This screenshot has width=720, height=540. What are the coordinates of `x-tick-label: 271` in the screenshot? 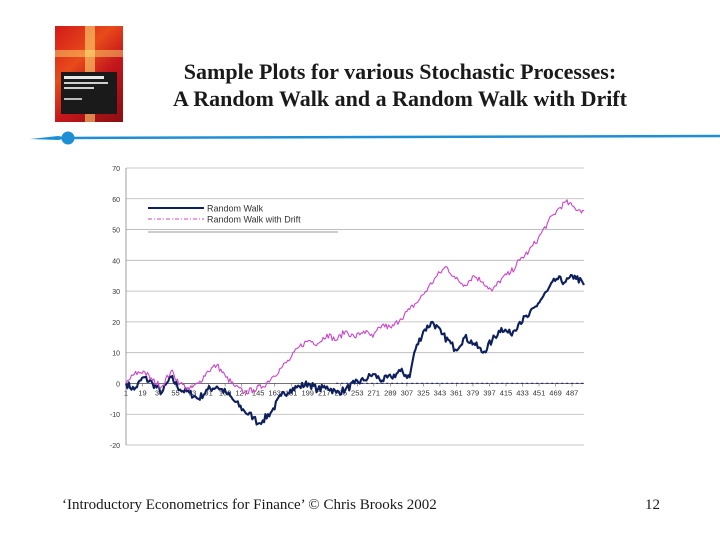 It's located at (374, 392).